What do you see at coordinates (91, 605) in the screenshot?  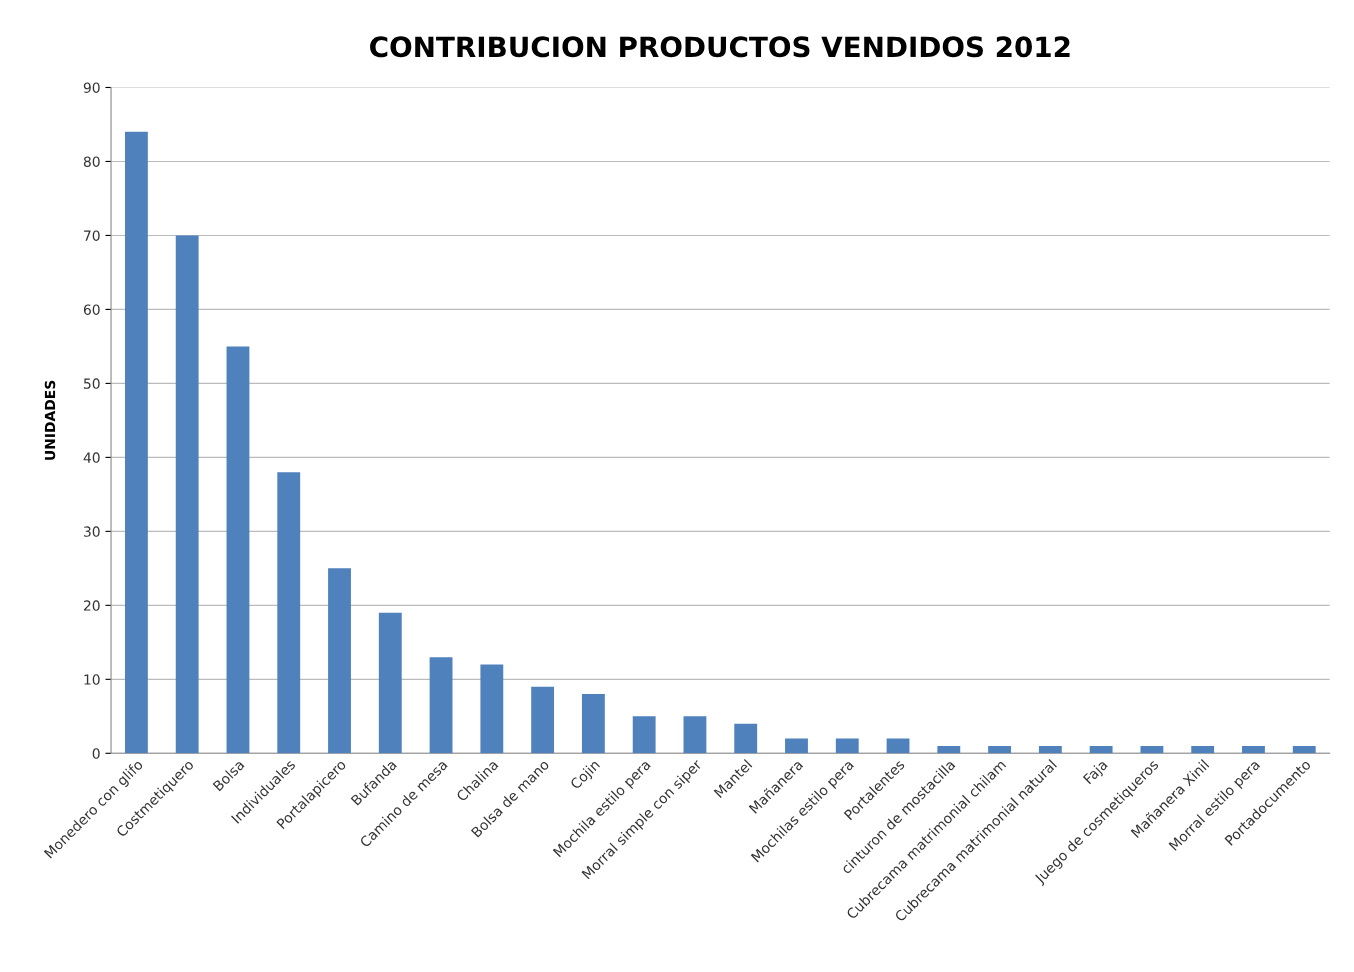 I see `y-tick-label: 20` at bounding box center [91, 605].